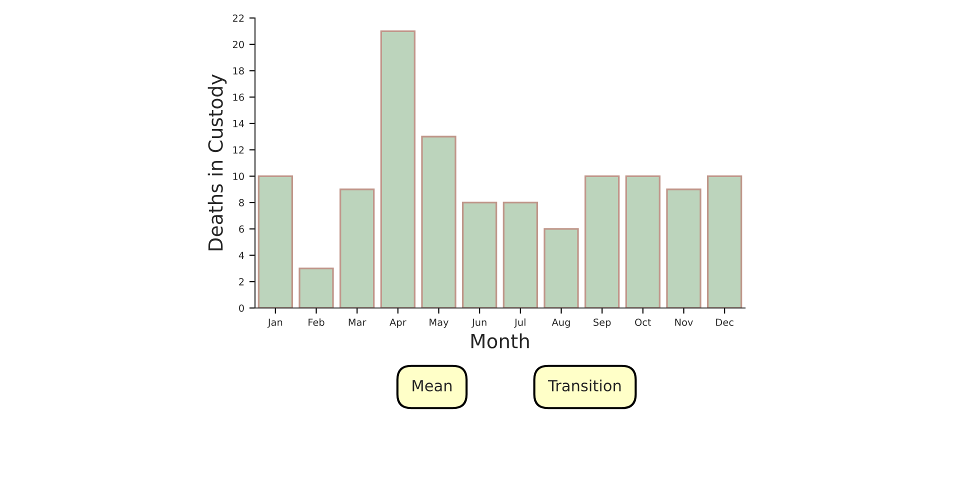 This screenshot has width=960, height=500. What do you see at coordinates (643, 322) in the screenshot?
I see `x-tick-label: Oct` at bounding box center [643, 322].